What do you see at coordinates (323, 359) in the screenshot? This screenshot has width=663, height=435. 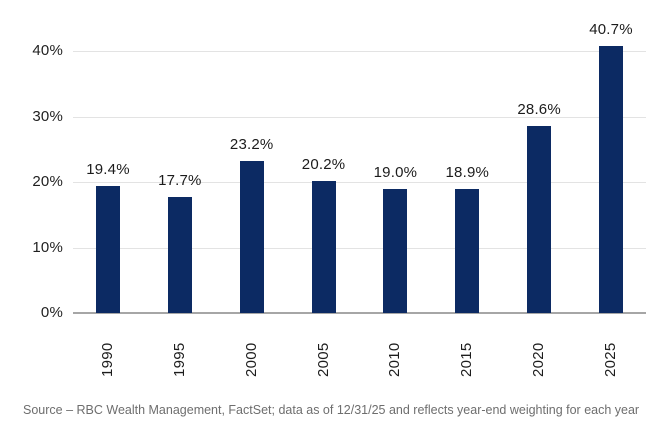 I see `x-tick-label: 2005` at bounding box center [323, 359].